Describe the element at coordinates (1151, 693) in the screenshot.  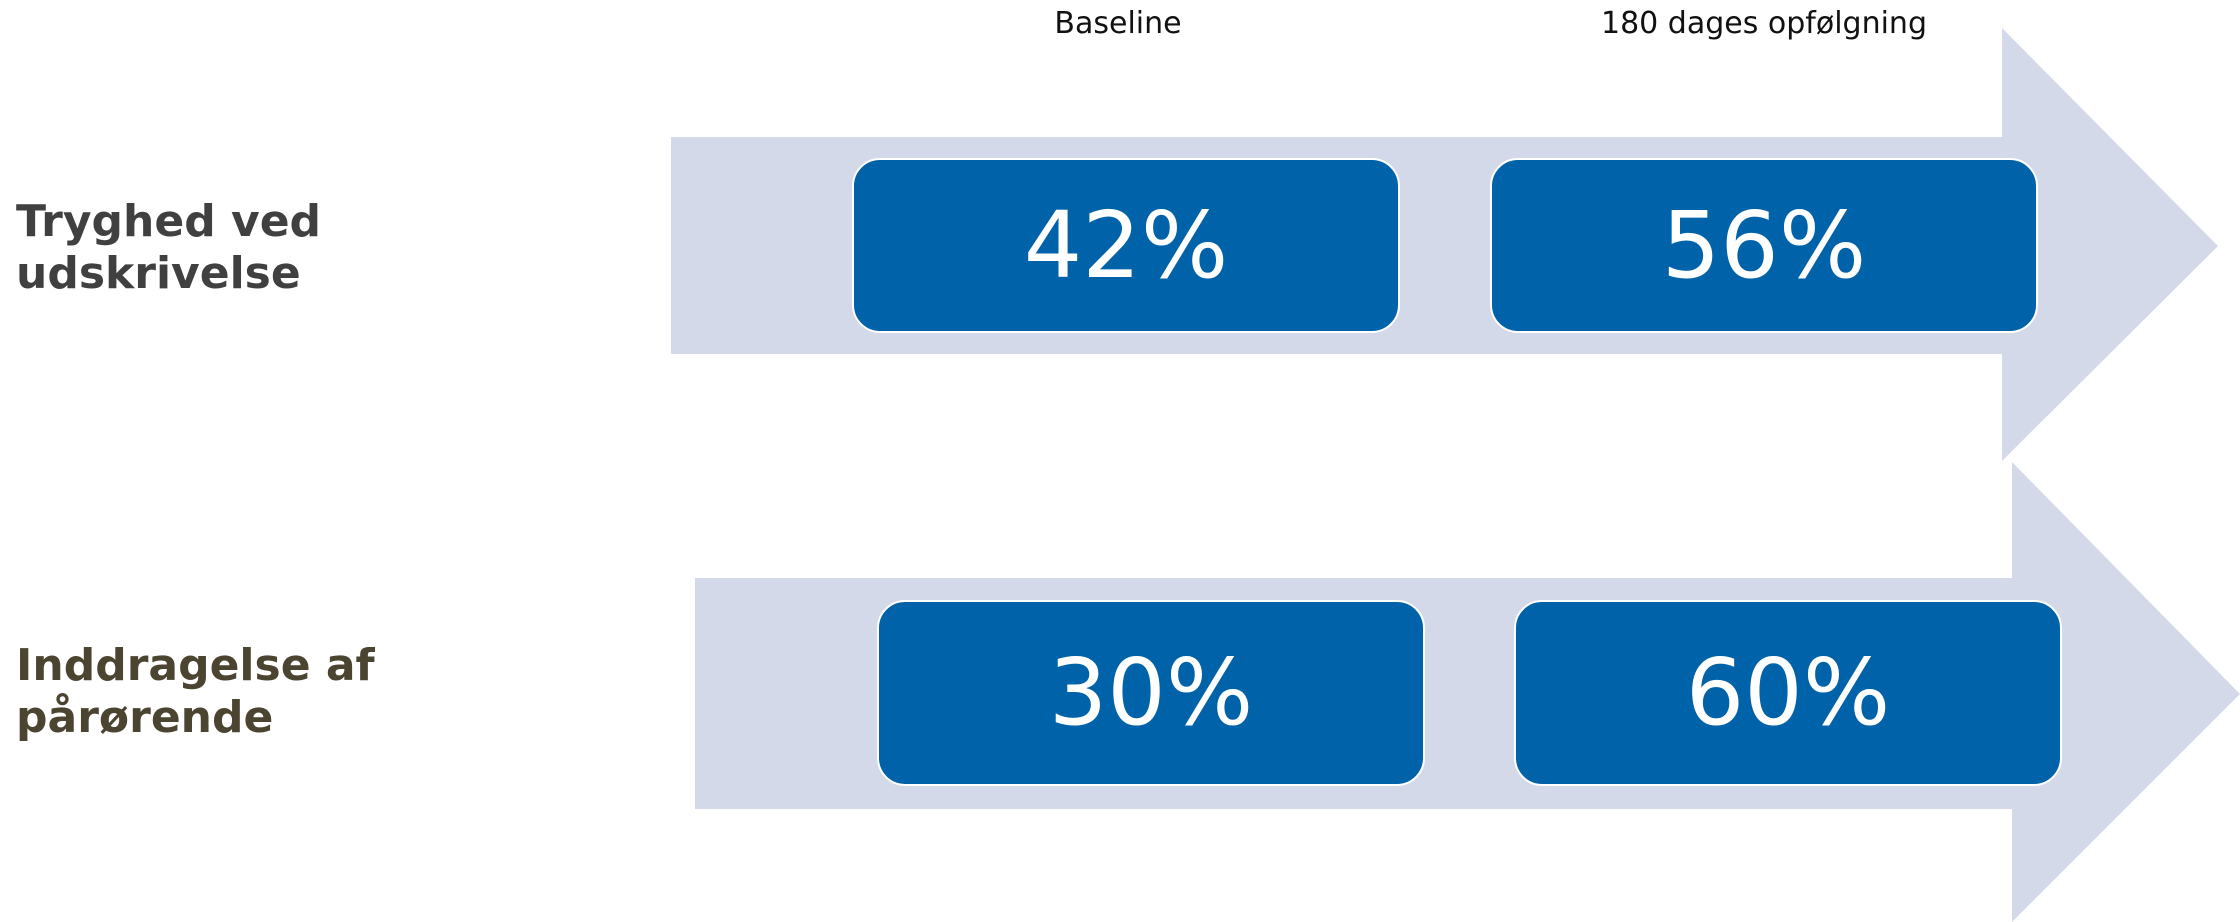
I see `row-2-baseline-value: 30%` at that location.